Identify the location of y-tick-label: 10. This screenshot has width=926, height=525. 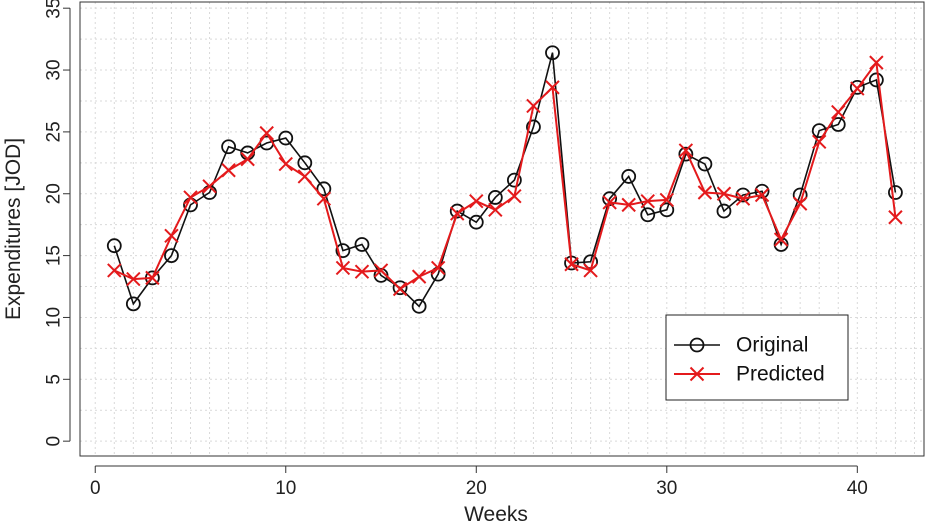
(54, 317).